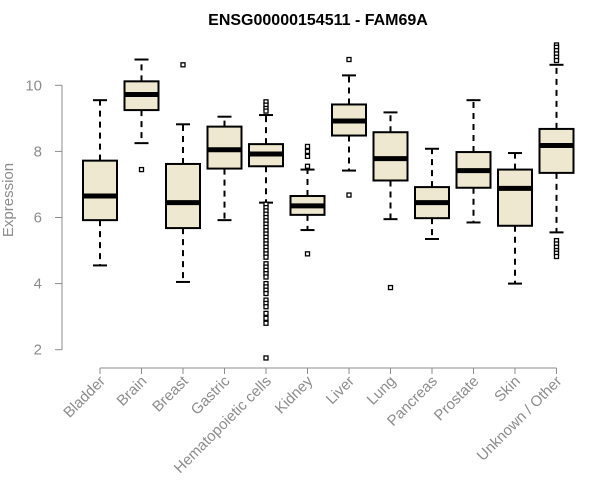 The width and height of the screenshot is (600, 500). Describe the element at coordinates (141, 115) in the screenshot. I see `box-brain` at that location.